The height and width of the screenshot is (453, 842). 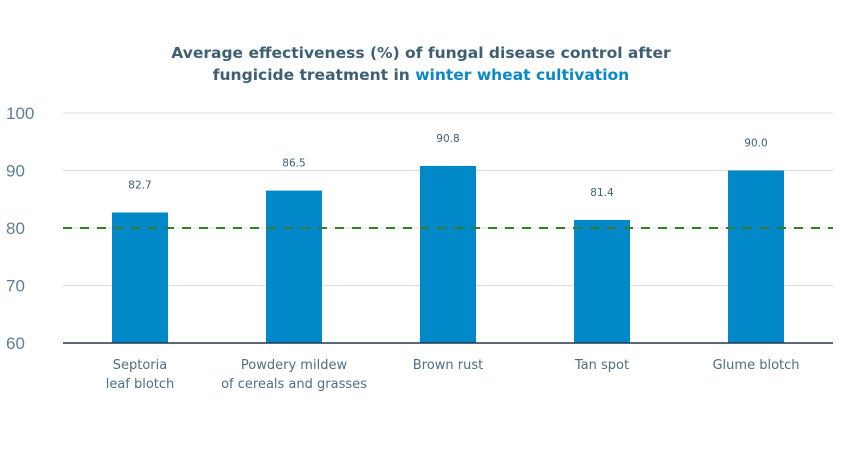 I want to click on value-label: 81.4, so click(x=602, y=193).